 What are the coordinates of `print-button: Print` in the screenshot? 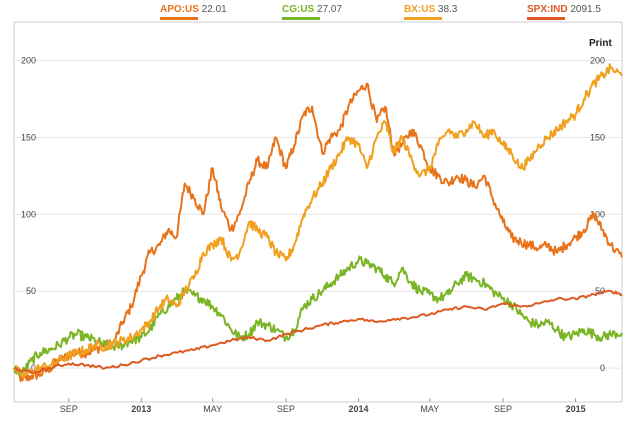 It's located at (600, 43).